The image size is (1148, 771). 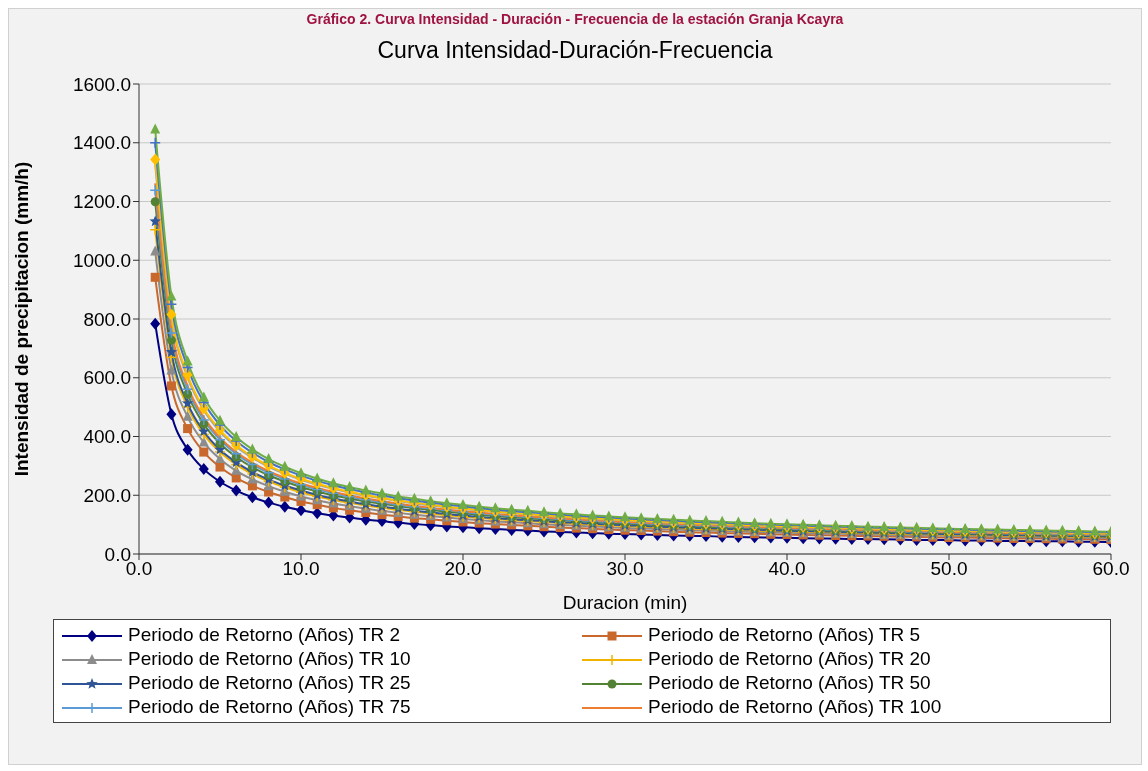 I want to click on chart-title: Curva Intensidad-Duración-Frecuencia, so click(x=575, y=50).